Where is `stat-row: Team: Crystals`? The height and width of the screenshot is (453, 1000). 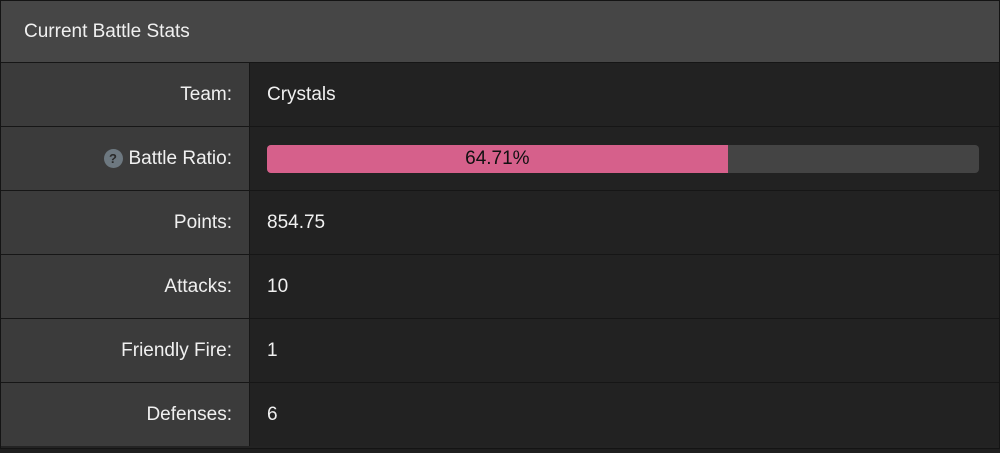 stat-row: Team: Crystals is located at coordinates (500, 95).